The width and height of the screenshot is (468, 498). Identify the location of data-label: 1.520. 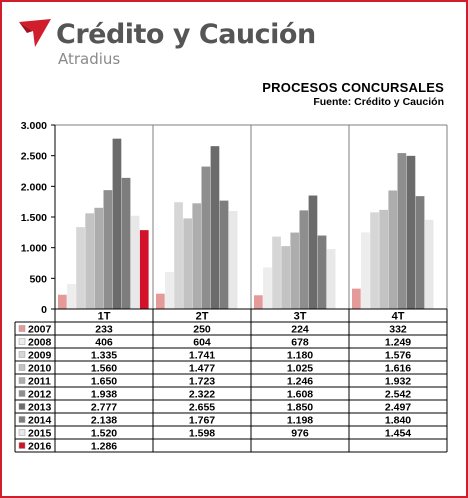
(104, 434).